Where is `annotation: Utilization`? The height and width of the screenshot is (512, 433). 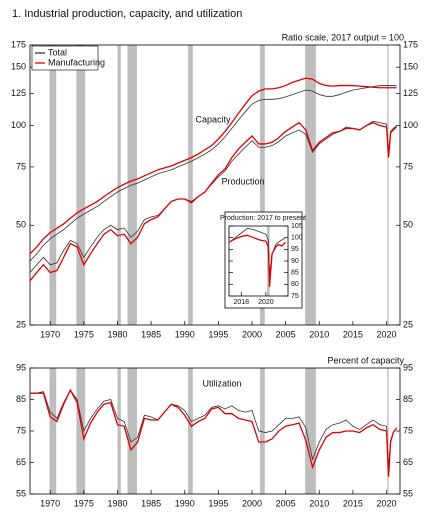 annotation: Utilization is located at coordinates (221, 383).